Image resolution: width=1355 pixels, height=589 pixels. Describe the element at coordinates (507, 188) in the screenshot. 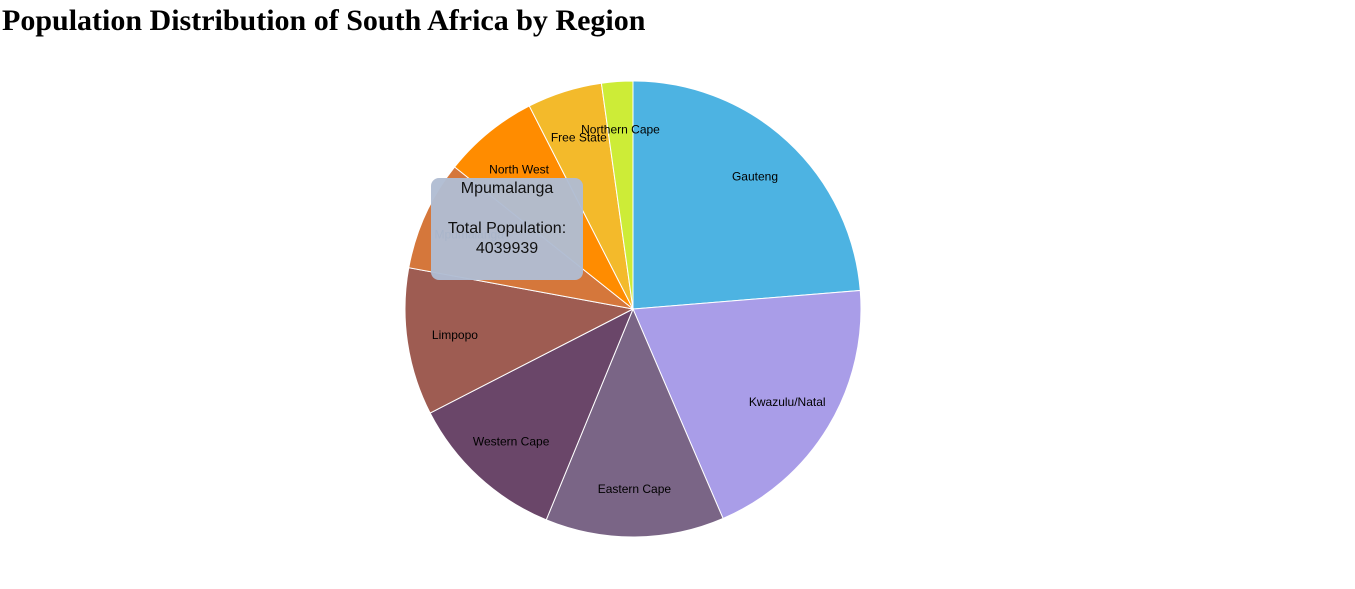

I see `tooltip-region: Mpumalanga` at that location.